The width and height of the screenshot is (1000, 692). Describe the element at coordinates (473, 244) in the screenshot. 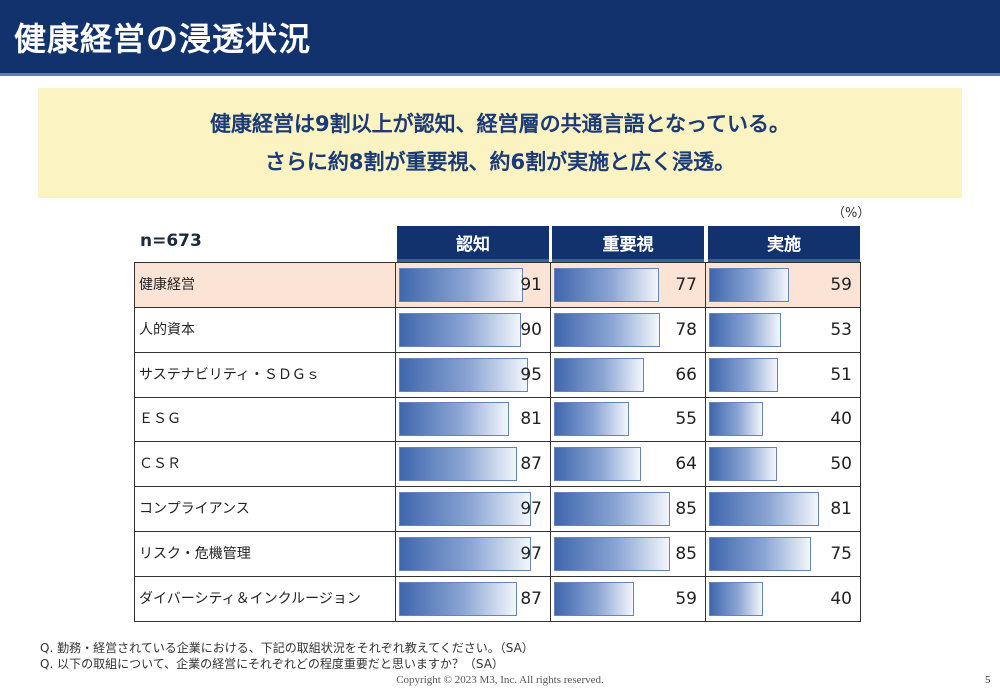

I see `column-header: 認知` at that location.